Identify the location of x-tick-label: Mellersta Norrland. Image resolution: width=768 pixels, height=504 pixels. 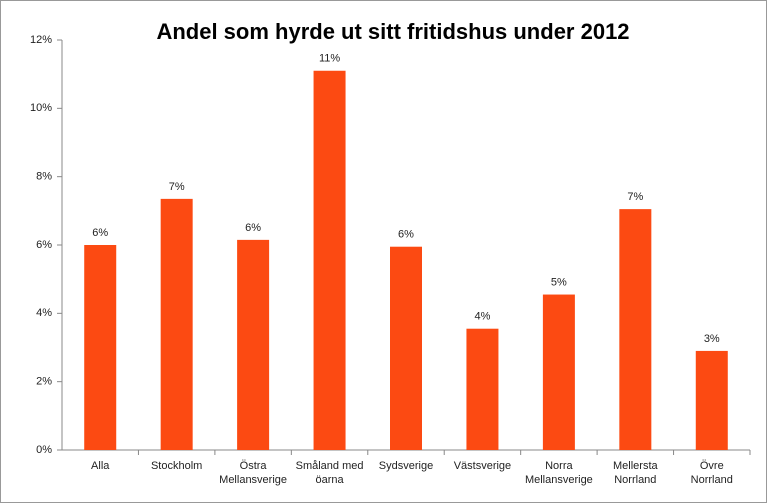
(635, 473).